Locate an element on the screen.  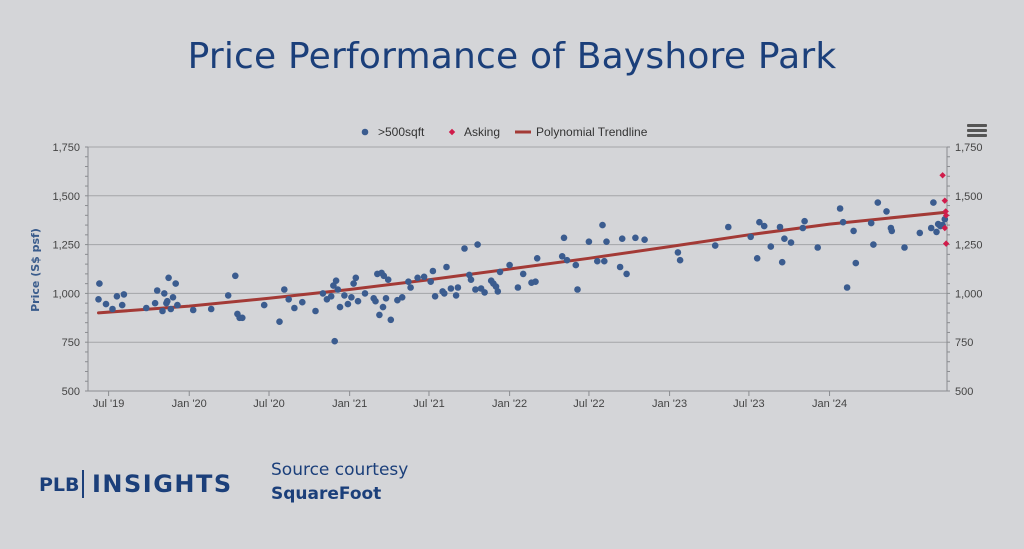
x-tick-label: Jan '22 is located at coordinates (509, 404).